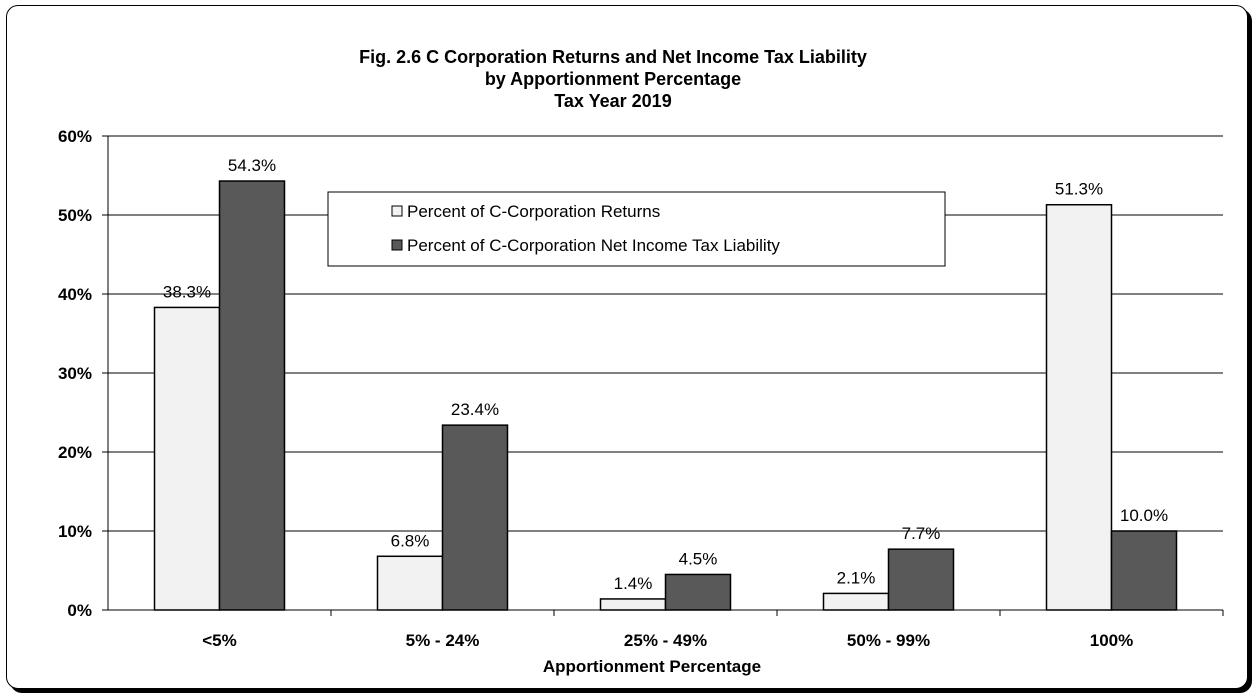 Image resolution: width=1258 pixels, height=700 pixels. I want to click on y-tick-label: 60%, so click(75, 136).